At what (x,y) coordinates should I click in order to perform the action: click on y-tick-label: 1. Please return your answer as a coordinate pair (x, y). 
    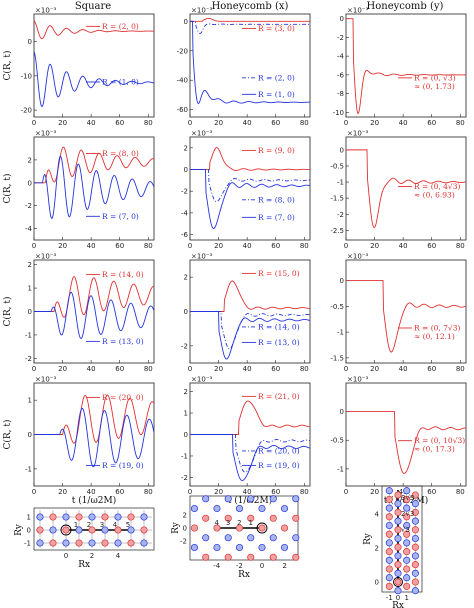
    Looking at the image, I should click on (30, 401).